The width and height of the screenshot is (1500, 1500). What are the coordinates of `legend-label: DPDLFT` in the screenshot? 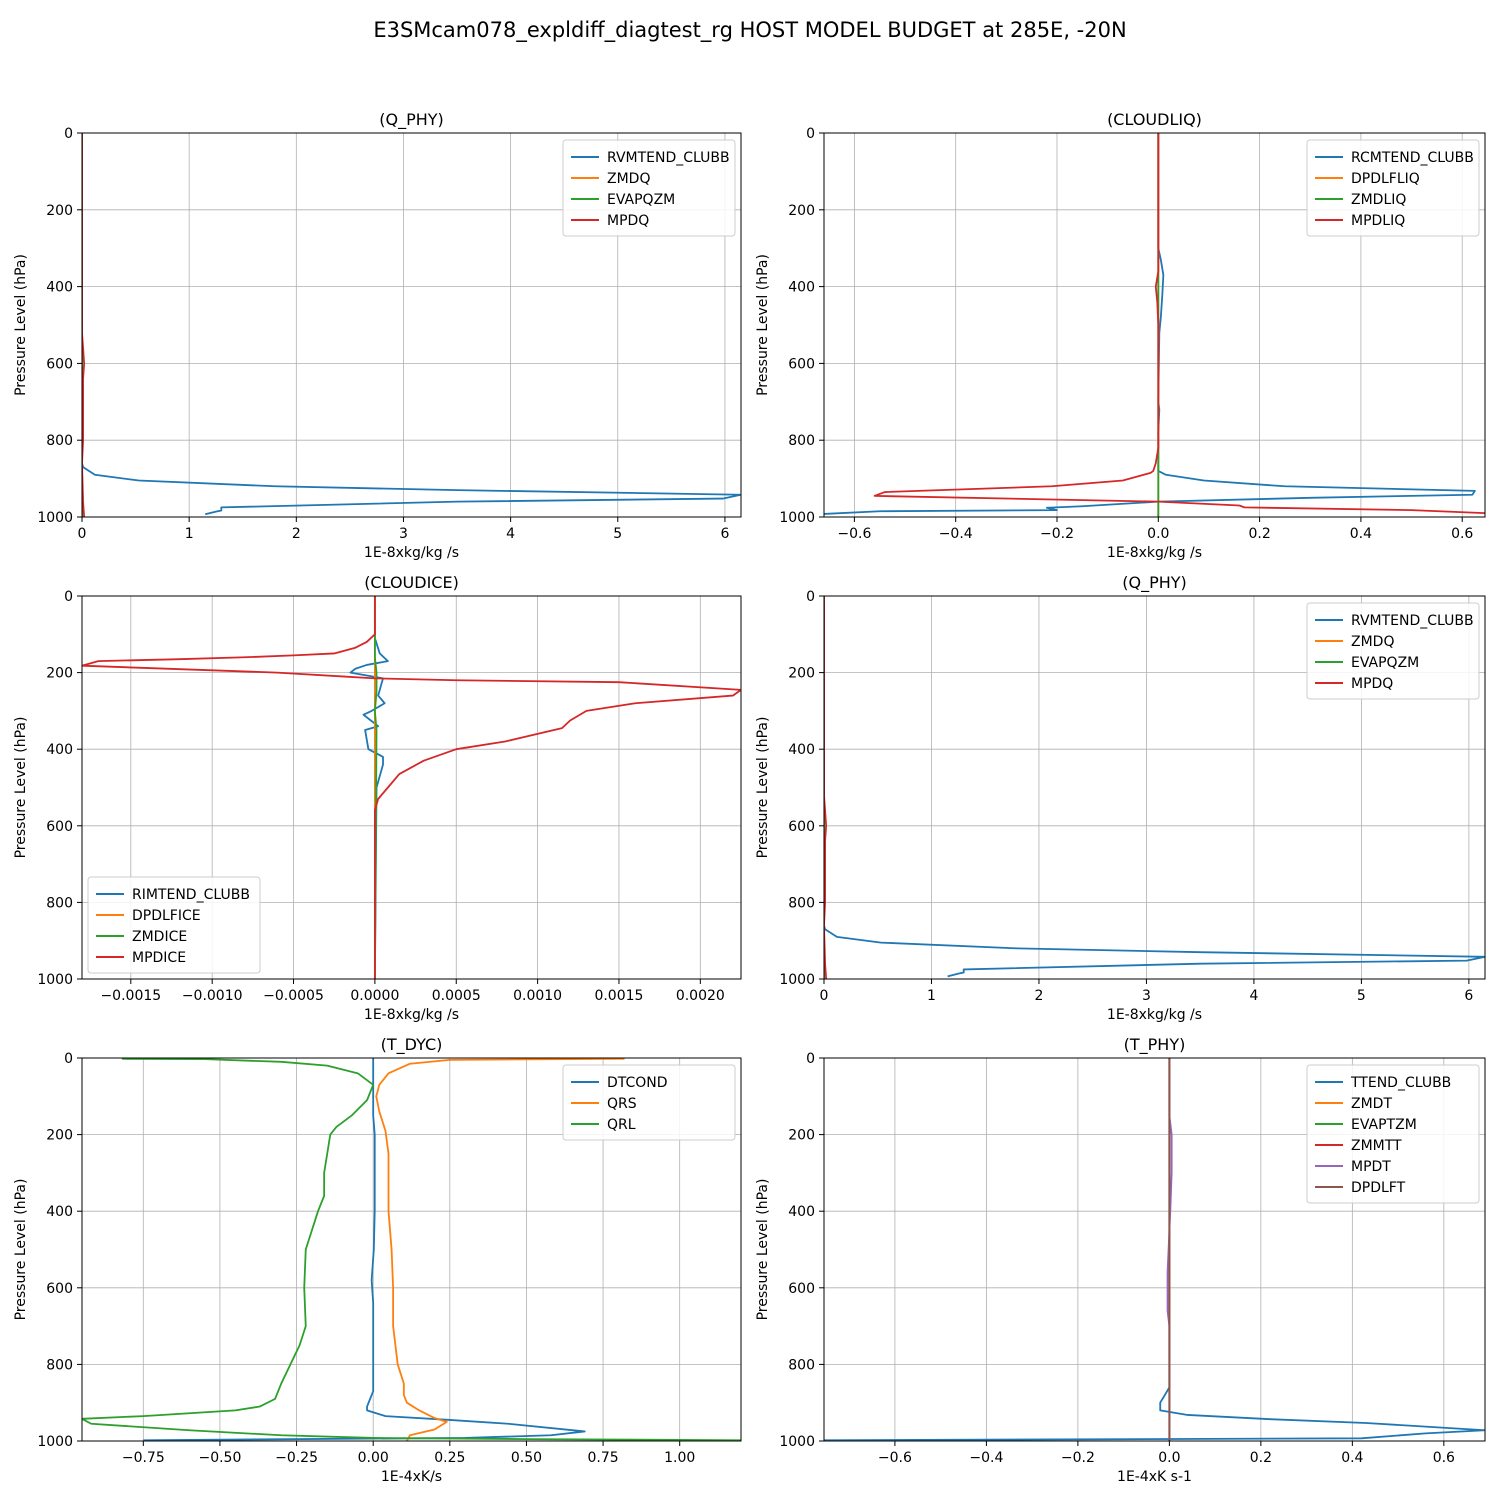 It's located at (1378, 1188).